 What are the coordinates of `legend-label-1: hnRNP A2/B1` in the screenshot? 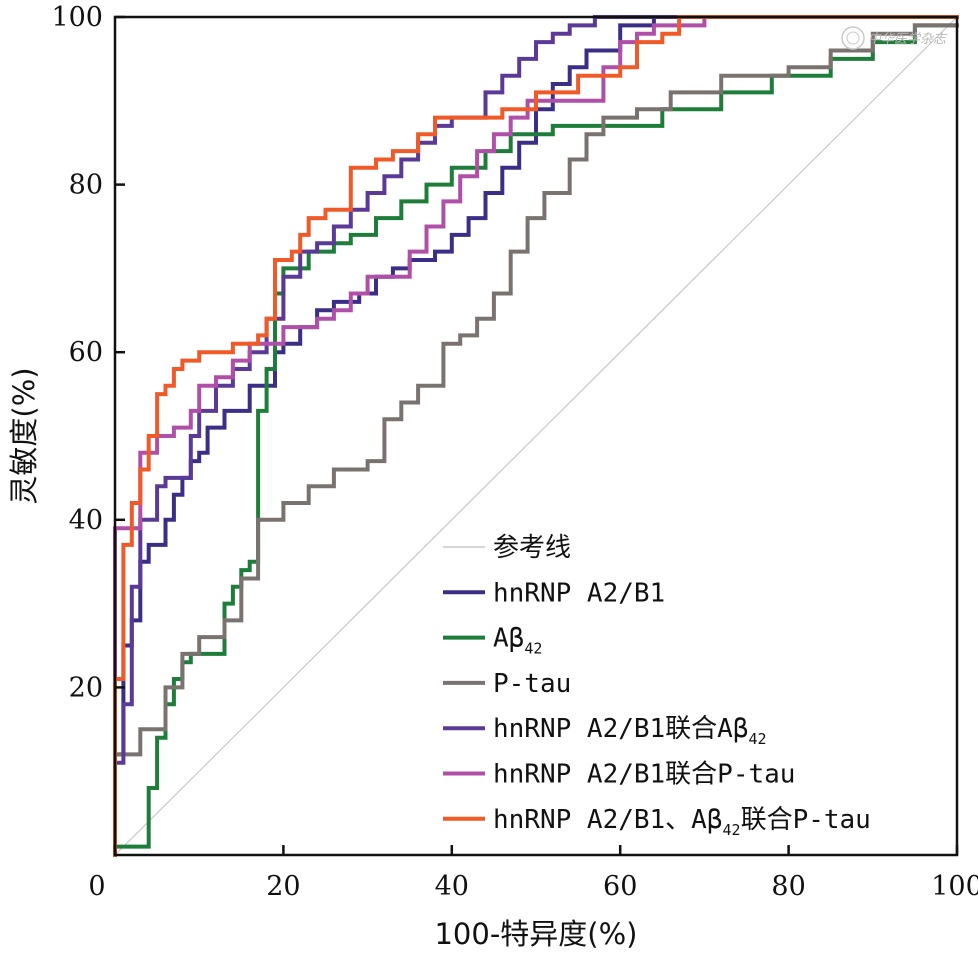 It's located at (579, 593).